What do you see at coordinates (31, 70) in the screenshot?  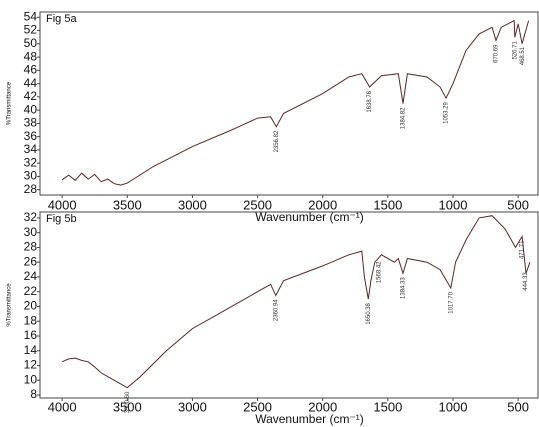 I see `y-tick-label: 46` at bounding box center [31, 70].